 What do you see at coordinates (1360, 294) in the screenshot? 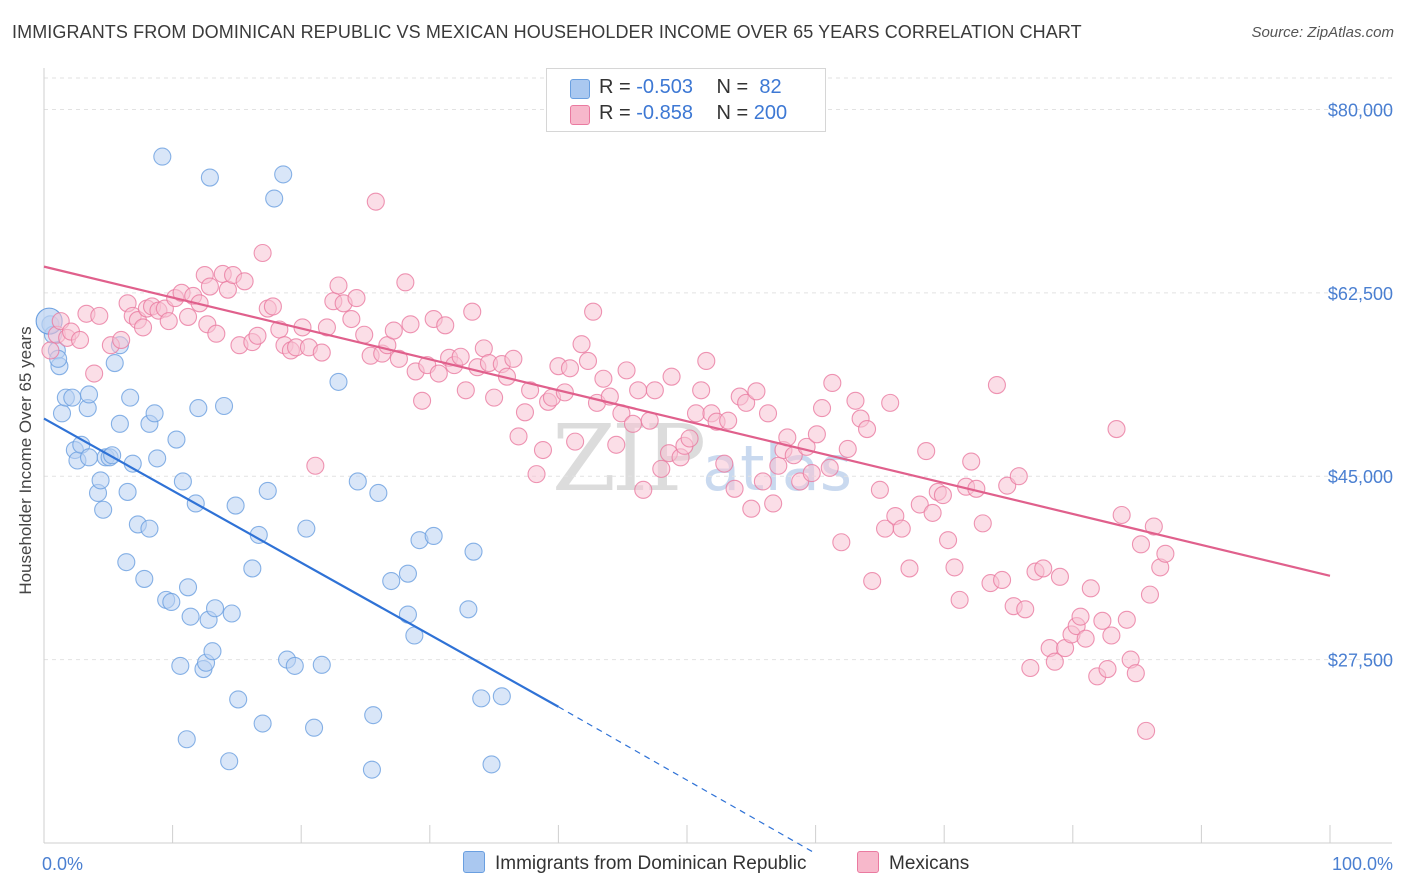
I see `y-tick-label: $62,500` at bounding box center [1360, 294].